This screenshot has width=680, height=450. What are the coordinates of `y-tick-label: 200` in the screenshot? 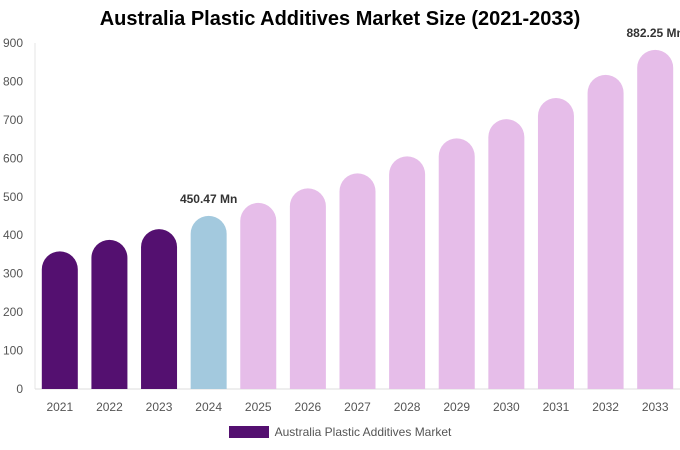 It's located at (13, 312).